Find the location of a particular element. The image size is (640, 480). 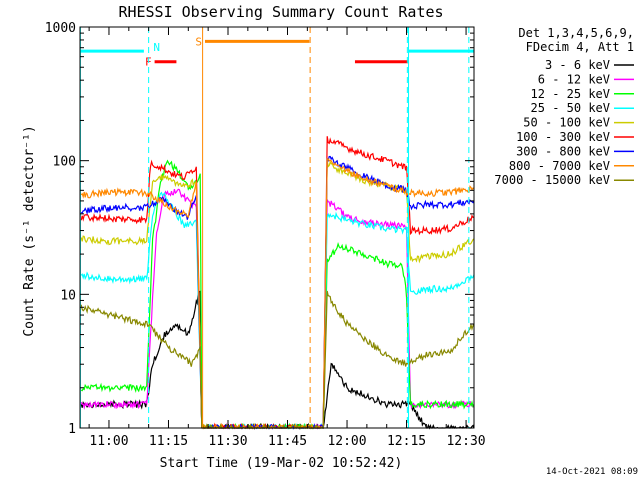

x-tick-label-90: 12:30 is located at coordinates (465, 441).